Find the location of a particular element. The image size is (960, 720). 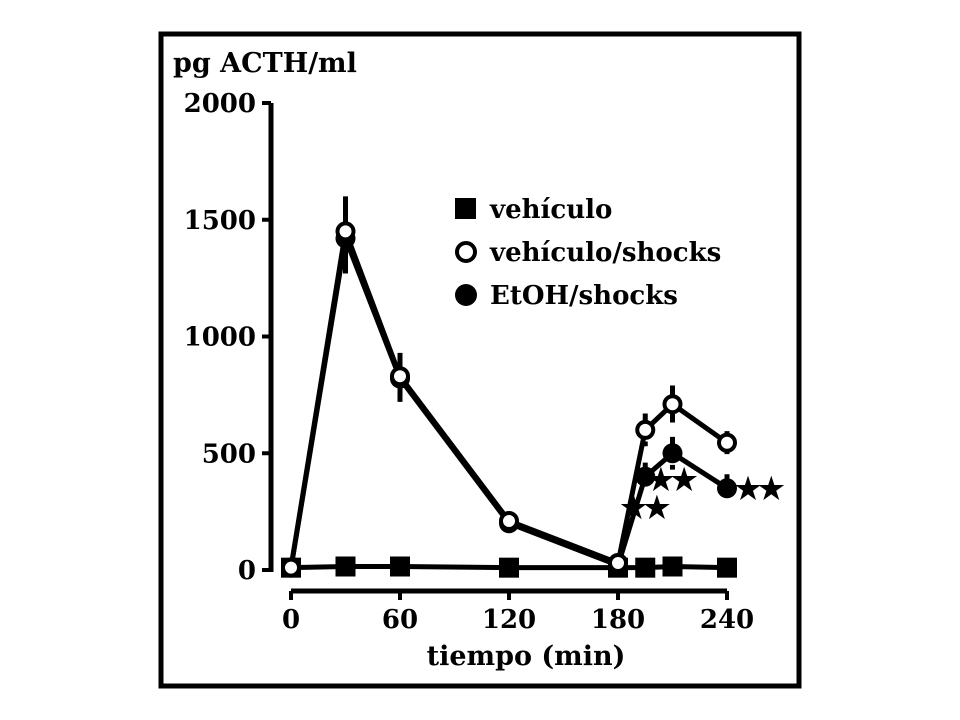

legend-label-vehiculo: vehículo is located at coordinates (550, 210).